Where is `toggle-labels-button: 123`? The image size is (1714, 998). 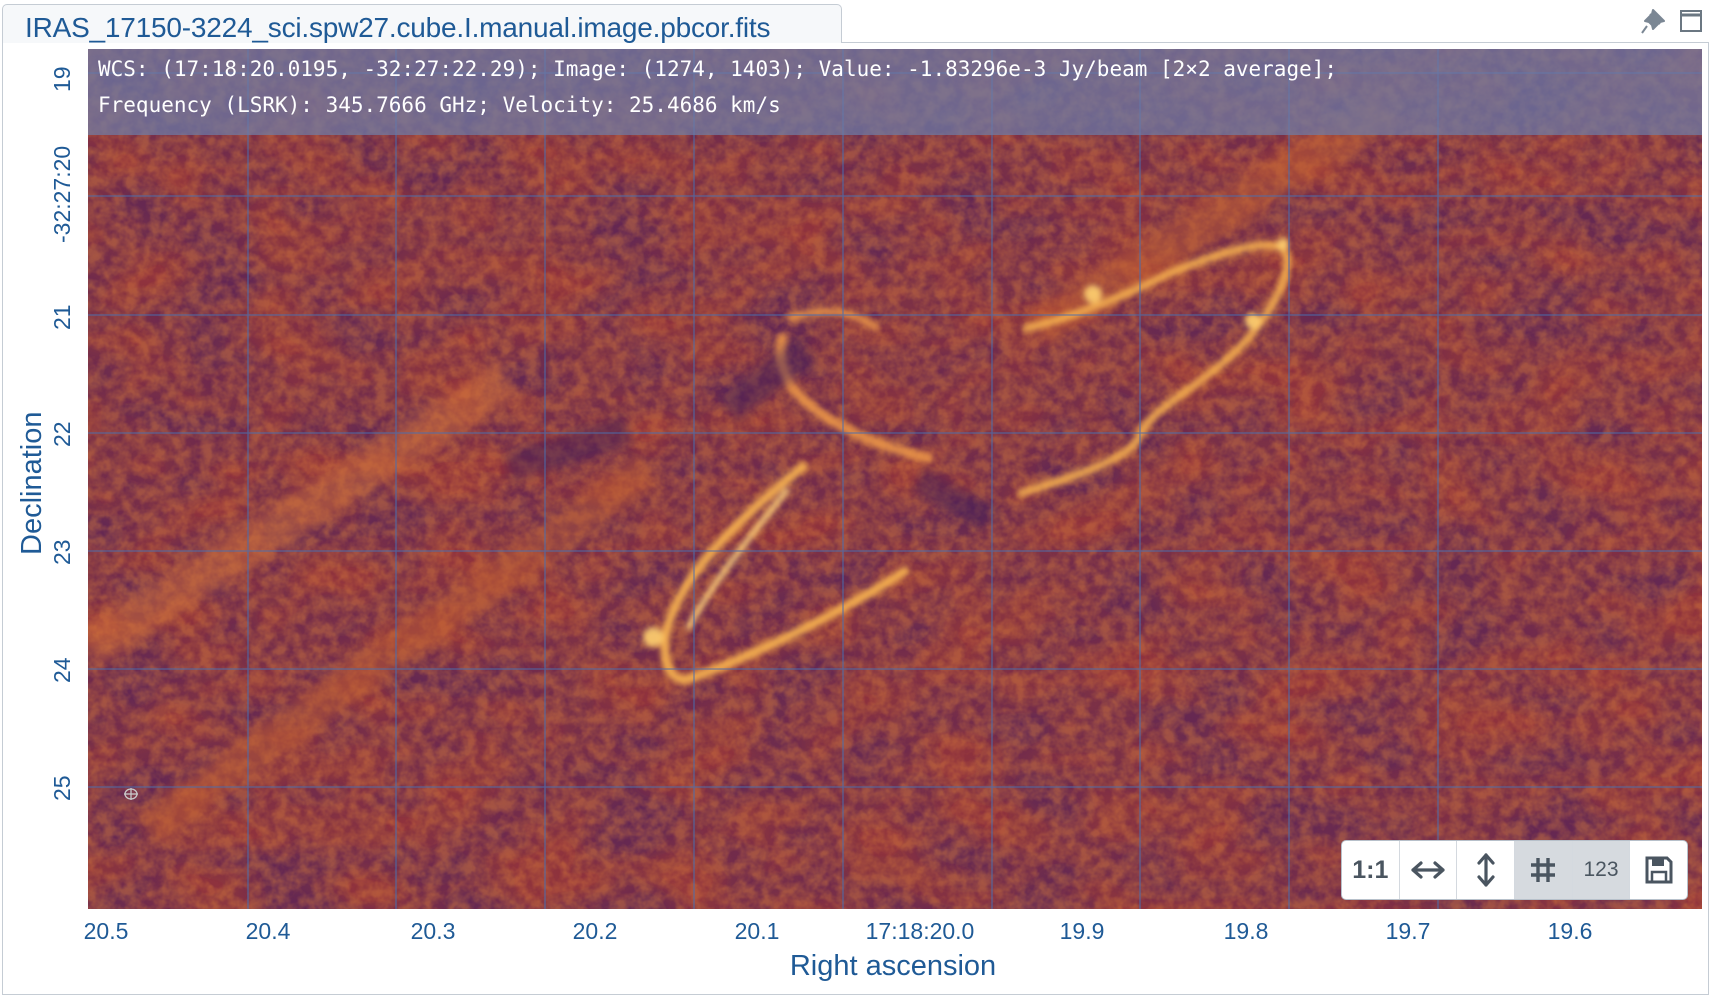 toggle-labels-button: 123 is located at coordinates (1601, 870).